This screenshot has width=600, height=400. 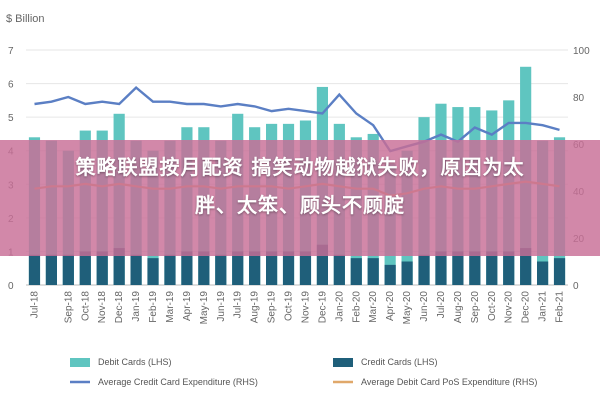 What do you see at coordinates (25, 19) in the screenshot?
I see `left-axis-unit: $ Billion` at bounding box center [25, 19].